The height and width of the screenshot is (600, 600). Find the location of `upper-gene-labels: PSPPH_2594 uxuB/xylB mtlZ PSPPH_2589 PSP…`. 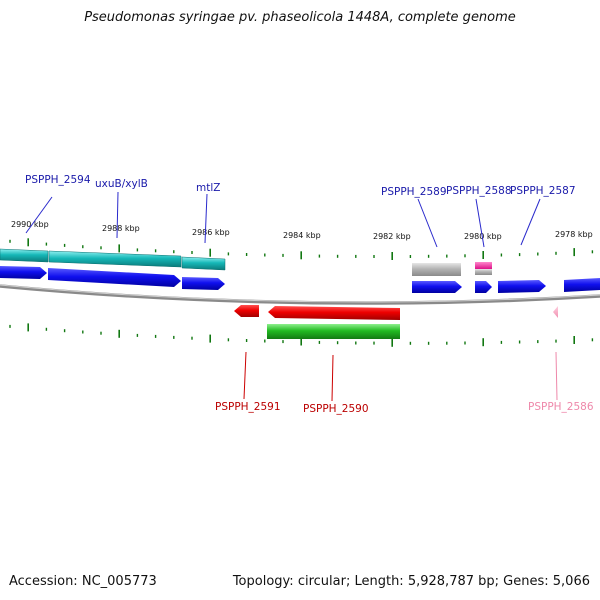

upper-gene-labels: PSPPH_2594 uxuB/xylB mtlZ PSPPH_2589 PSP… is located at coordinates (300, 186).